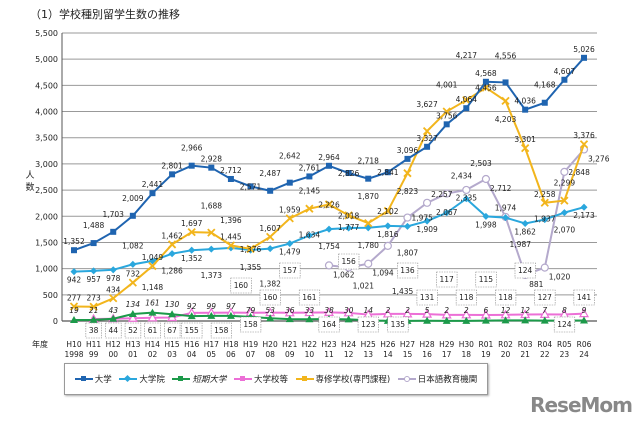 The image size is (640, 423). I want to click on data-label: 3,301, so click(525, 139).